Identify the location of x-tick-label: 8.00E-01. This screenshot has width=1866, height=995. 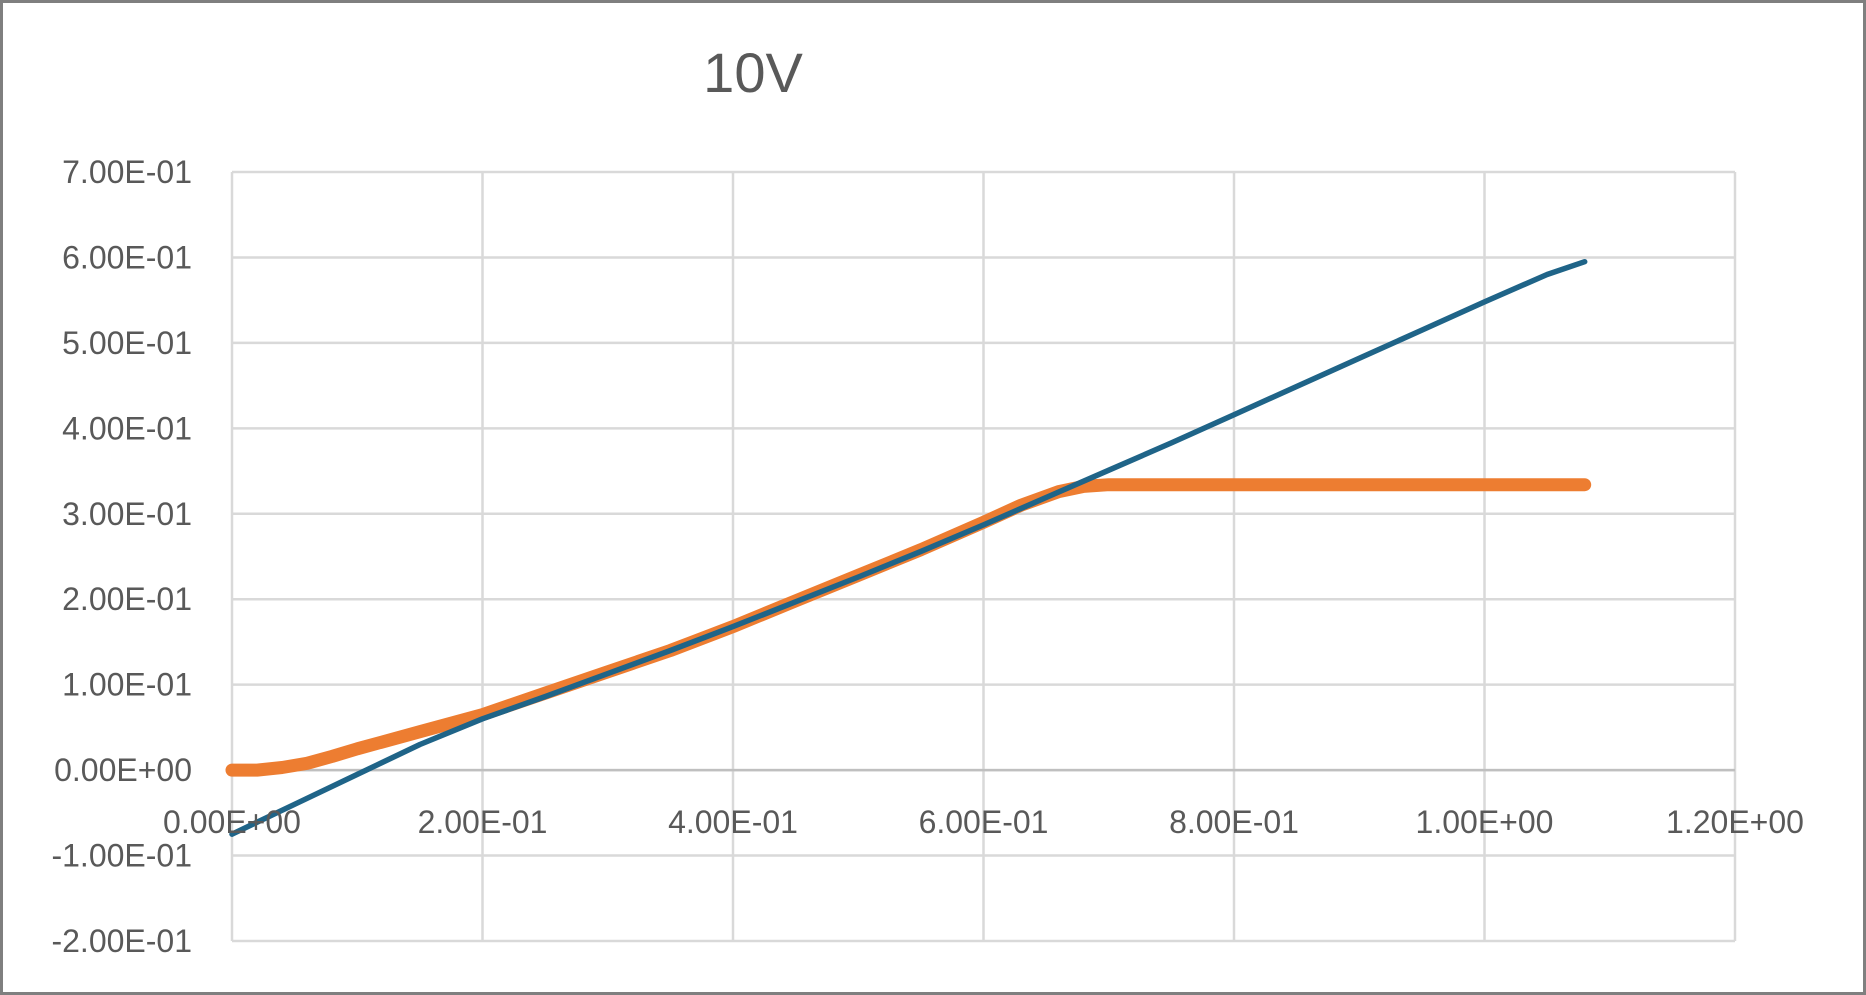
(1234, 822).